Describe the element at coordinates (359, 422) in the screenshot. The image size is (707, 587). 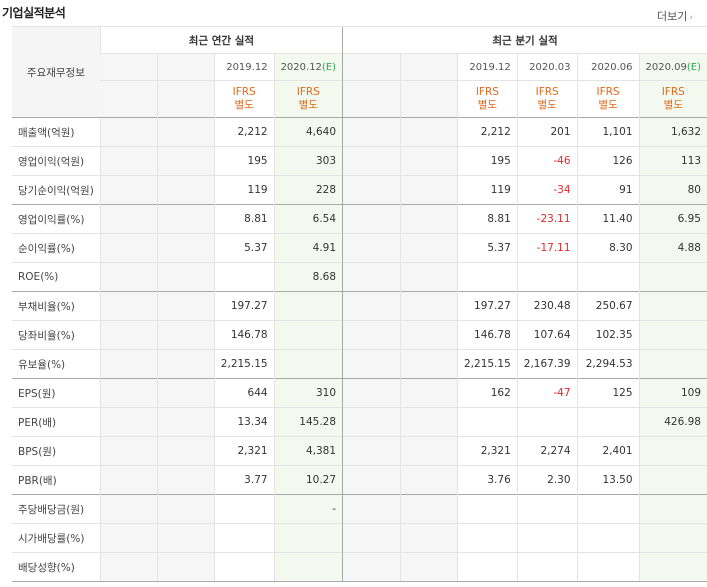
I see `table-row: PER(배) 13.34 145.28 426.98` at that location.